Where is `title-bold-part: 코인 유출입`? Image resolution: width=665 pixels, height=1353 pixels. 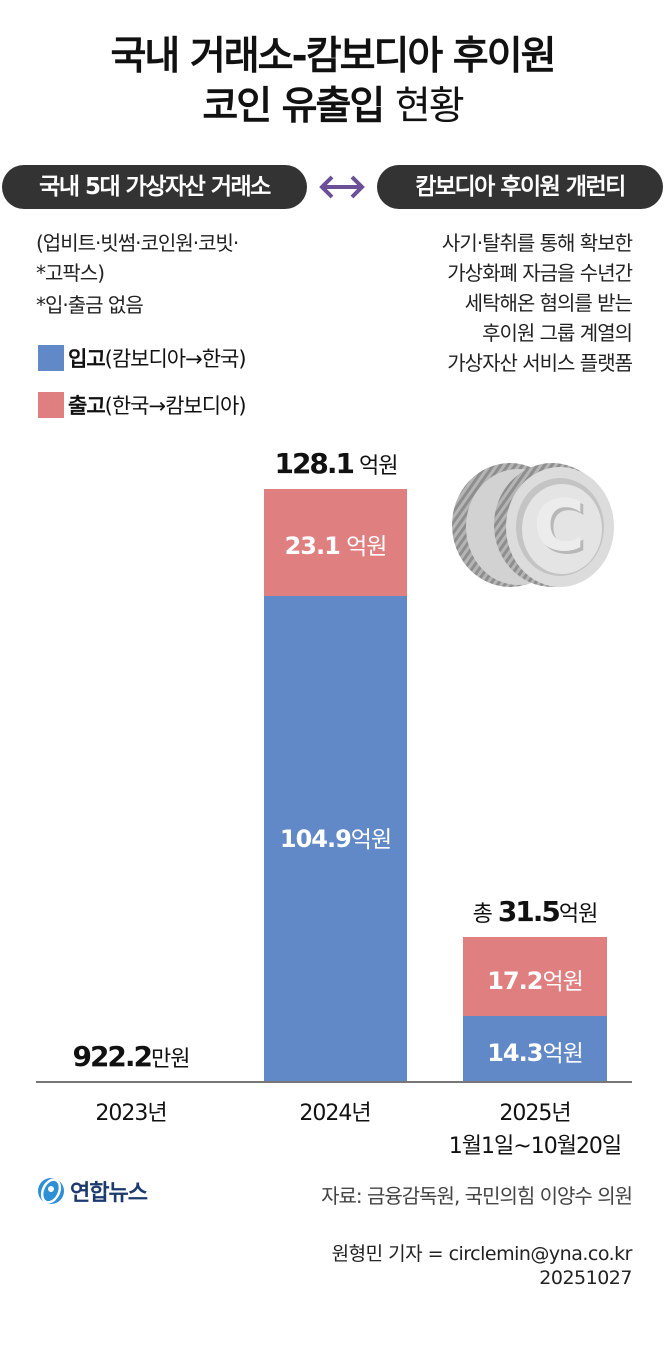
title-bold-part: 코인 유출입 is located at coordinates (293, 106).